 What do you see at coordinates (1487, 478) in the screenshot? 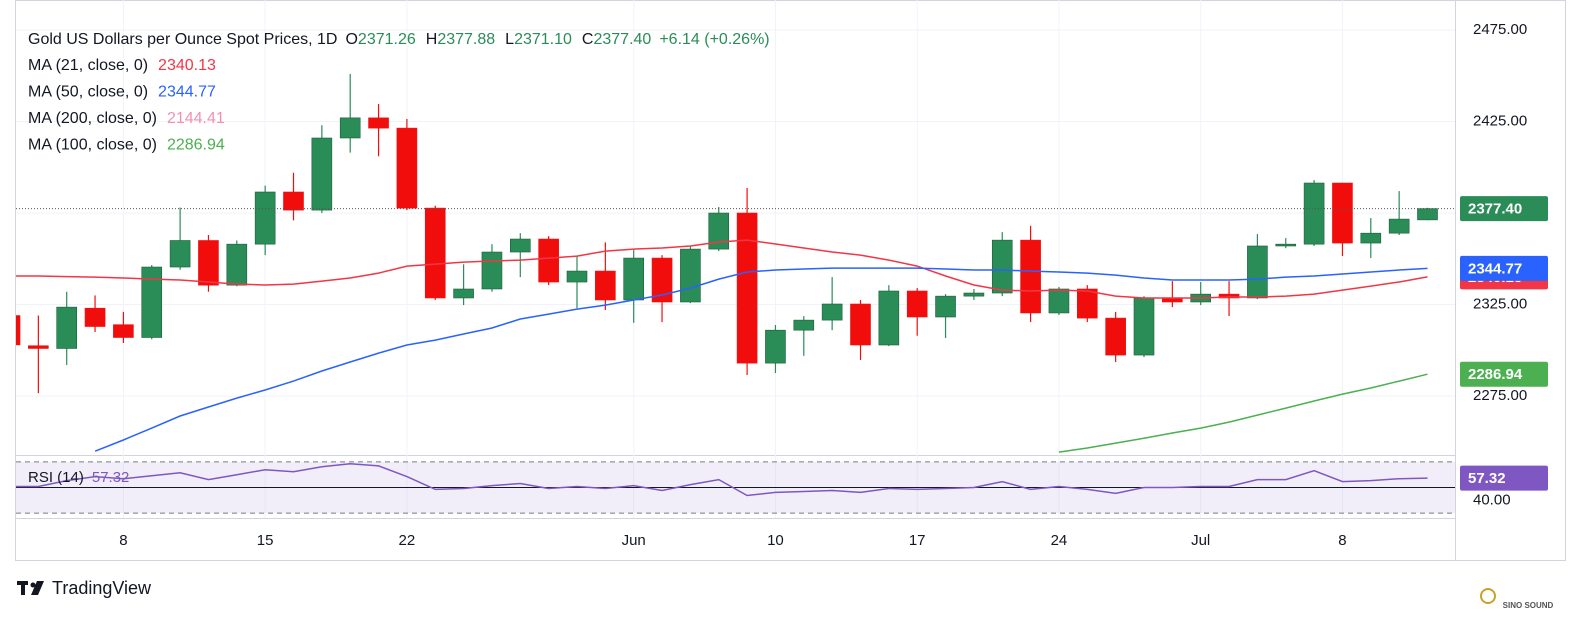
I see `price-badge-label: 57.32` at bounding box center [1487, 478].